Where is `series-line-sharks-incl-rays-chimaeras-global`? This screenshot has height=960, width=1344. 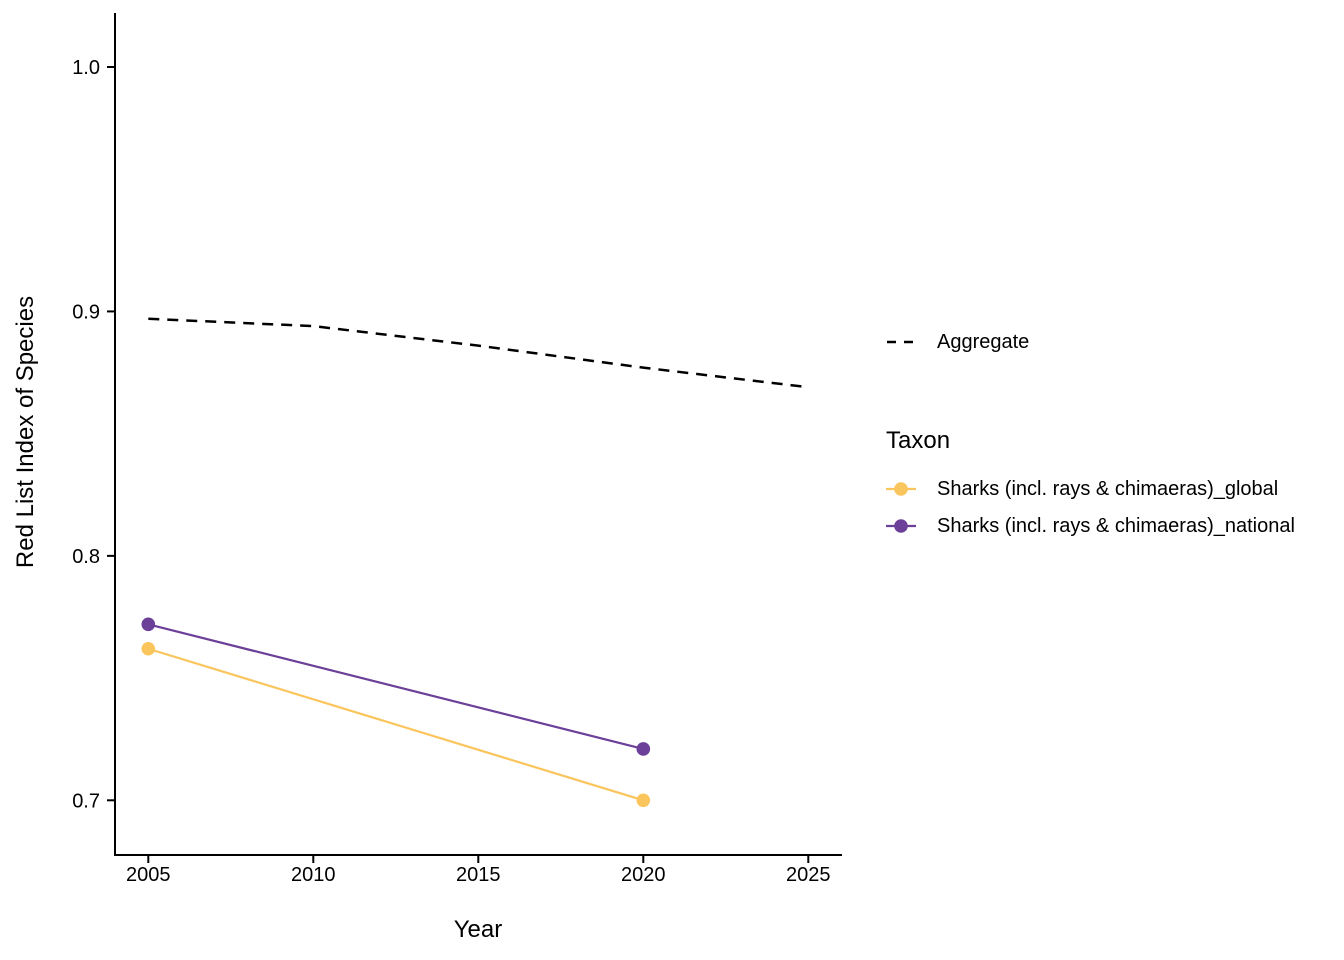
series-line-sharks-incl-rays-chimaeras-global is located at coordinates (395, 724).